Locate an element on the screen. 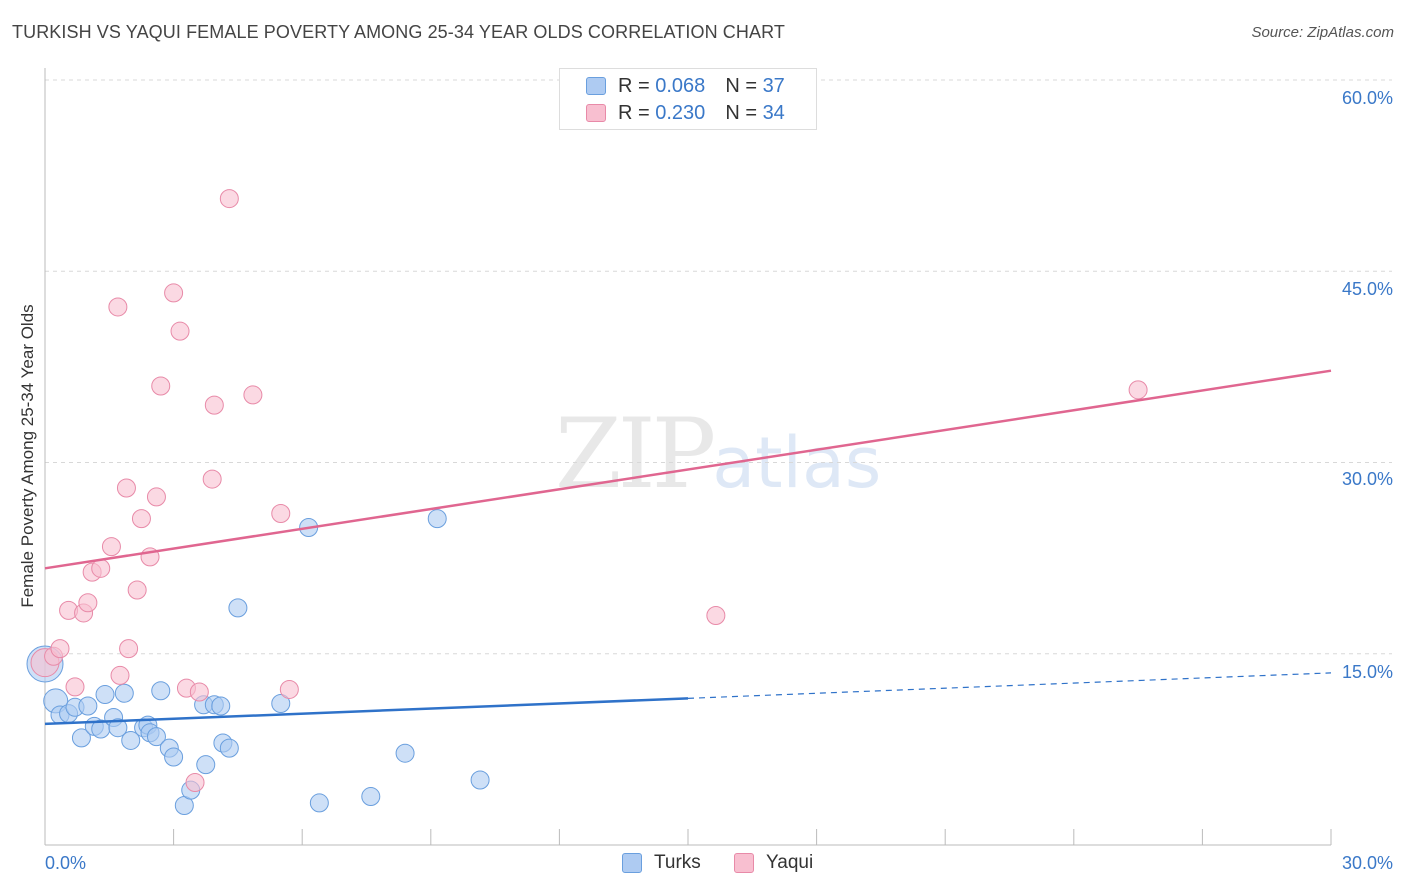  series-turks is located at coordinates (258, 662).